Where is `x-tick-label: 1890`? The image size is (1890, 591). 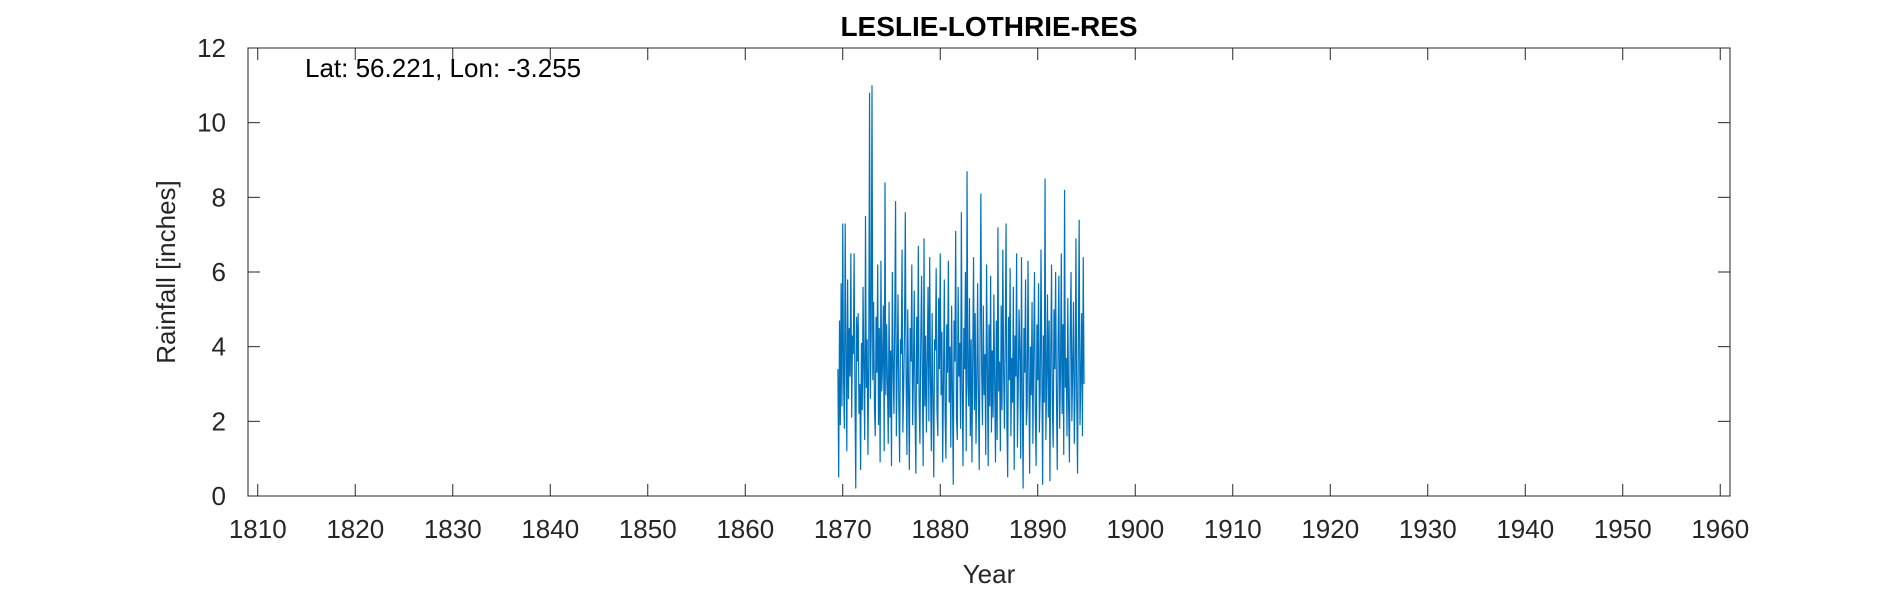 x-tick-label: 1890 is located at coordinates (1038, 529).